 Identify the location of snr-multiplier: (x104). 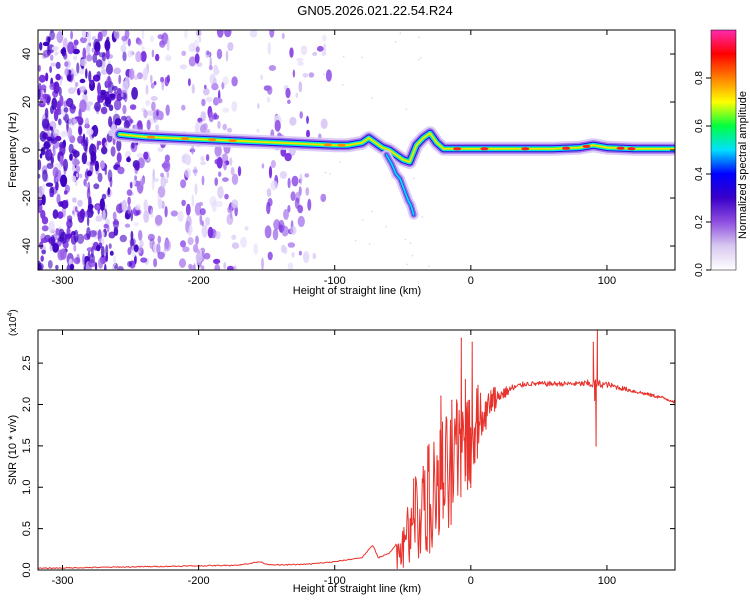
(13, 322).